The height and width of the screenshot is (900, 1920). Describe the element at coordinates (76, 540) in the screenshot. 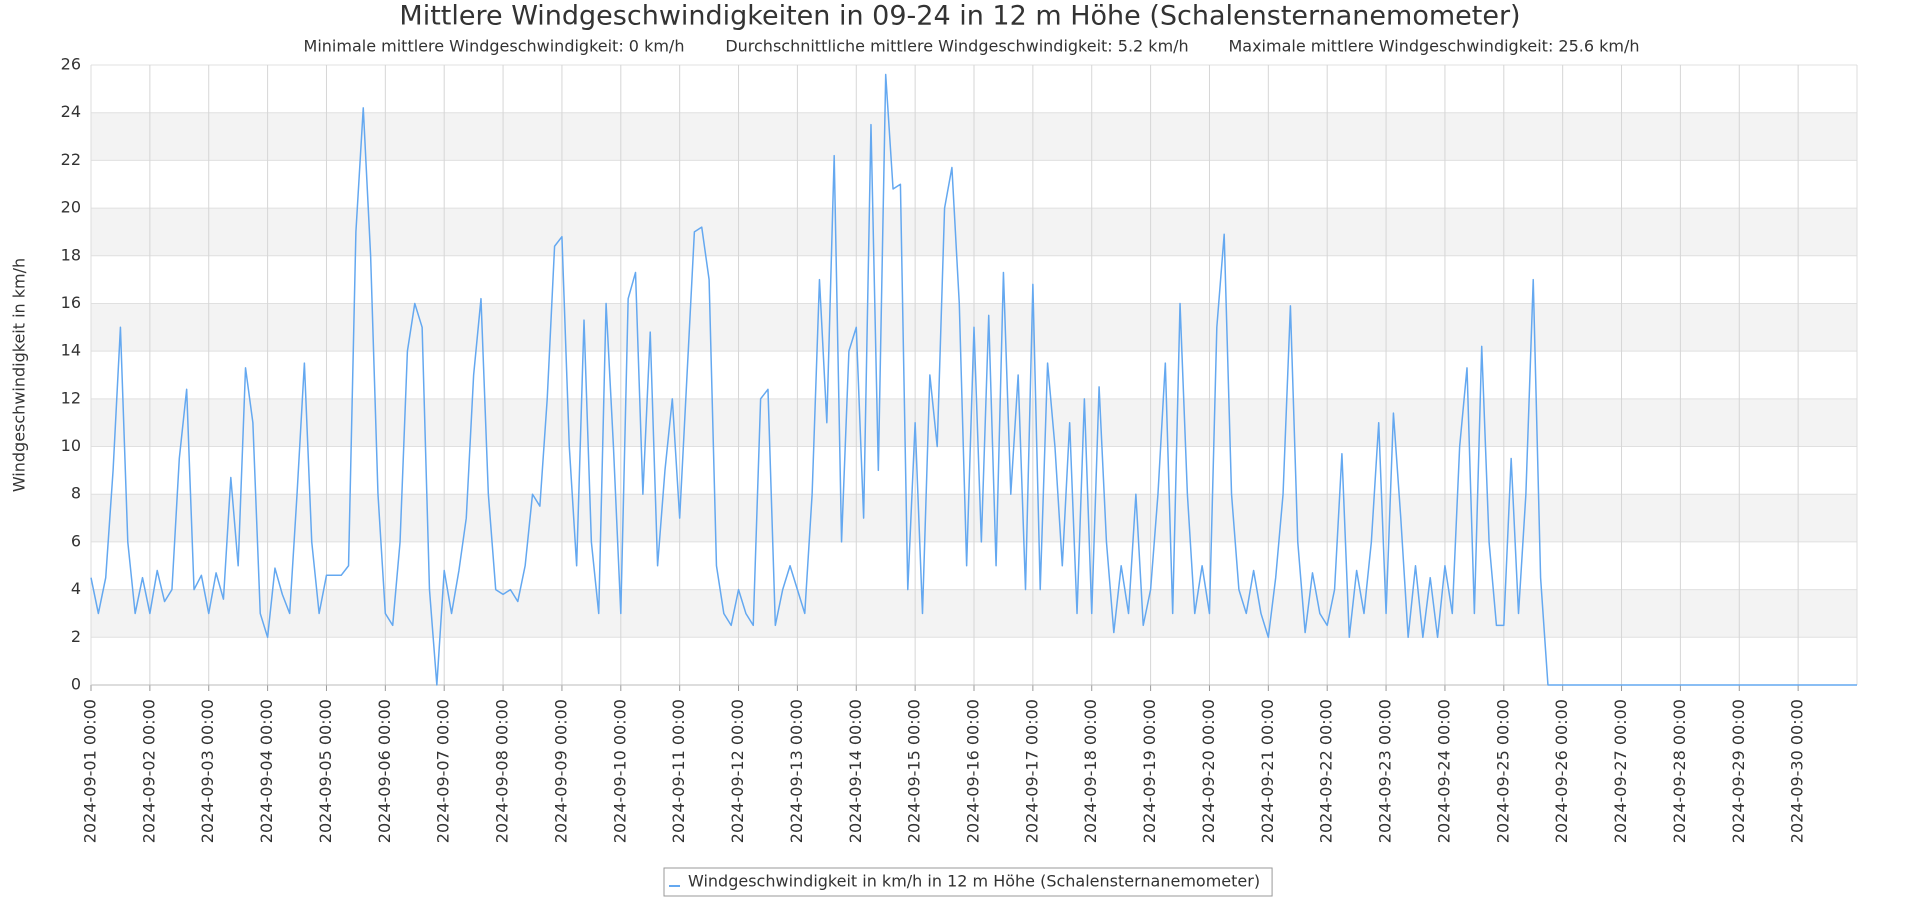

I see `y-tick-label: 6` at that location.